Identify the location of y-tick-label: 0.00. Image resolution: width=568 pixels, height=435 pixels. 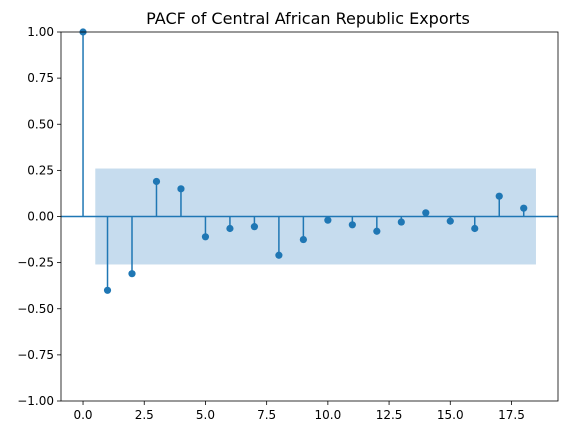
(40, 217).